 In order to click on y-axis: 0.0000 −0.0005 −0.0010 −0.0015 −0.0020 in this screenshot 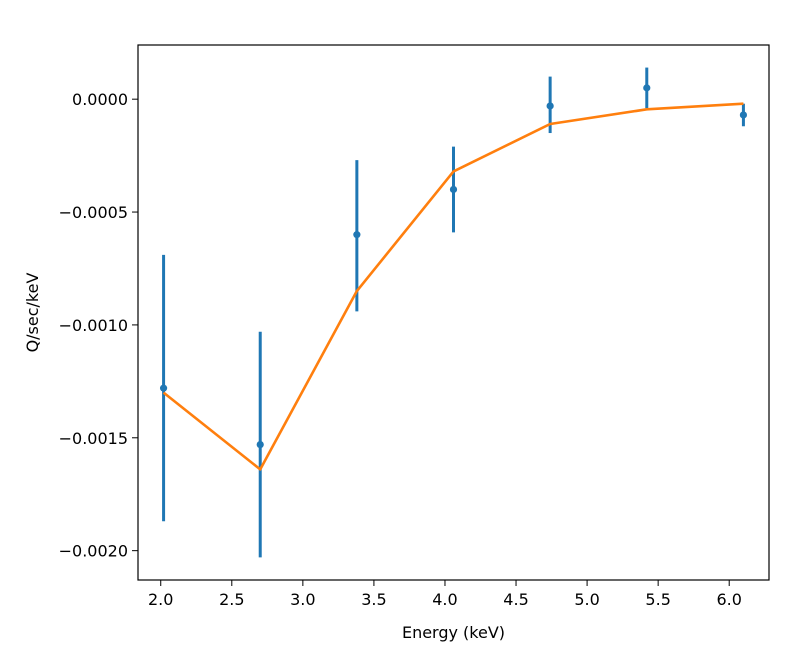, I will do `click(98, 325)`.